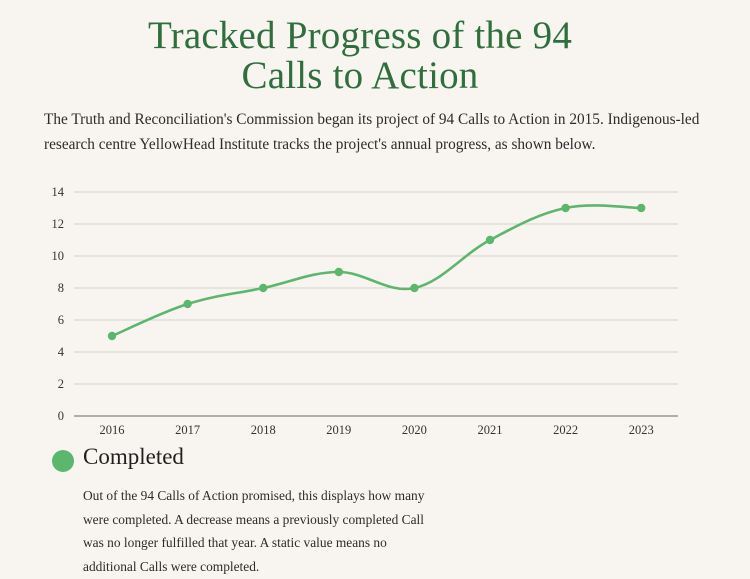 The height and width of the screenshot is (579, 750). What do you see at coordinates (414, 430) in the screenshot?
I see `x-tick-label: 2020` at bounding box center [414, 430].